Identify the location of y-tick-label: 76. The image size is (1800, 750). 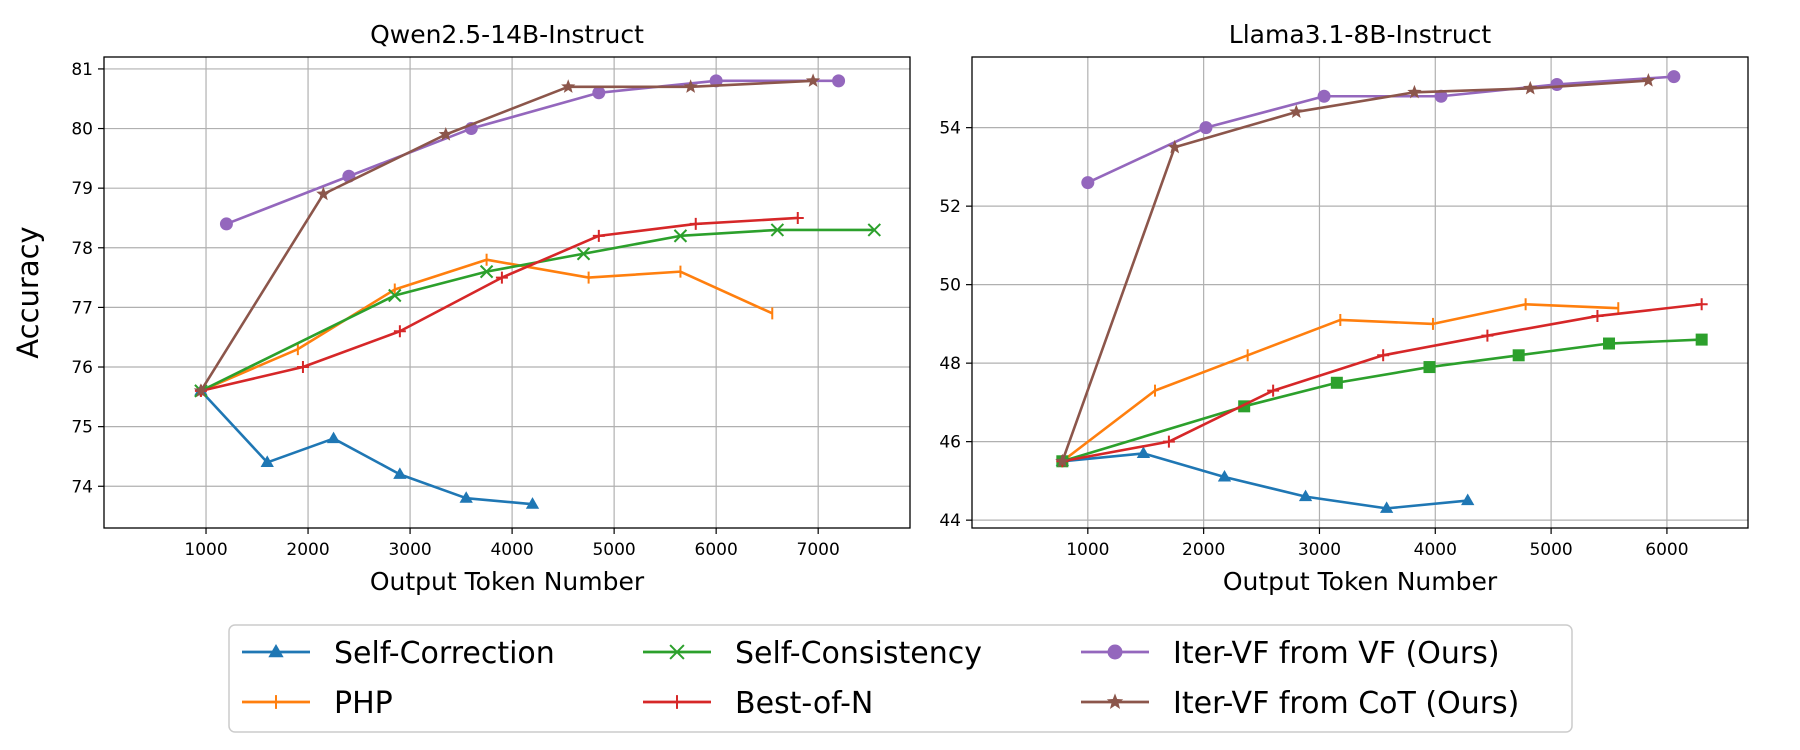
(82, 368).